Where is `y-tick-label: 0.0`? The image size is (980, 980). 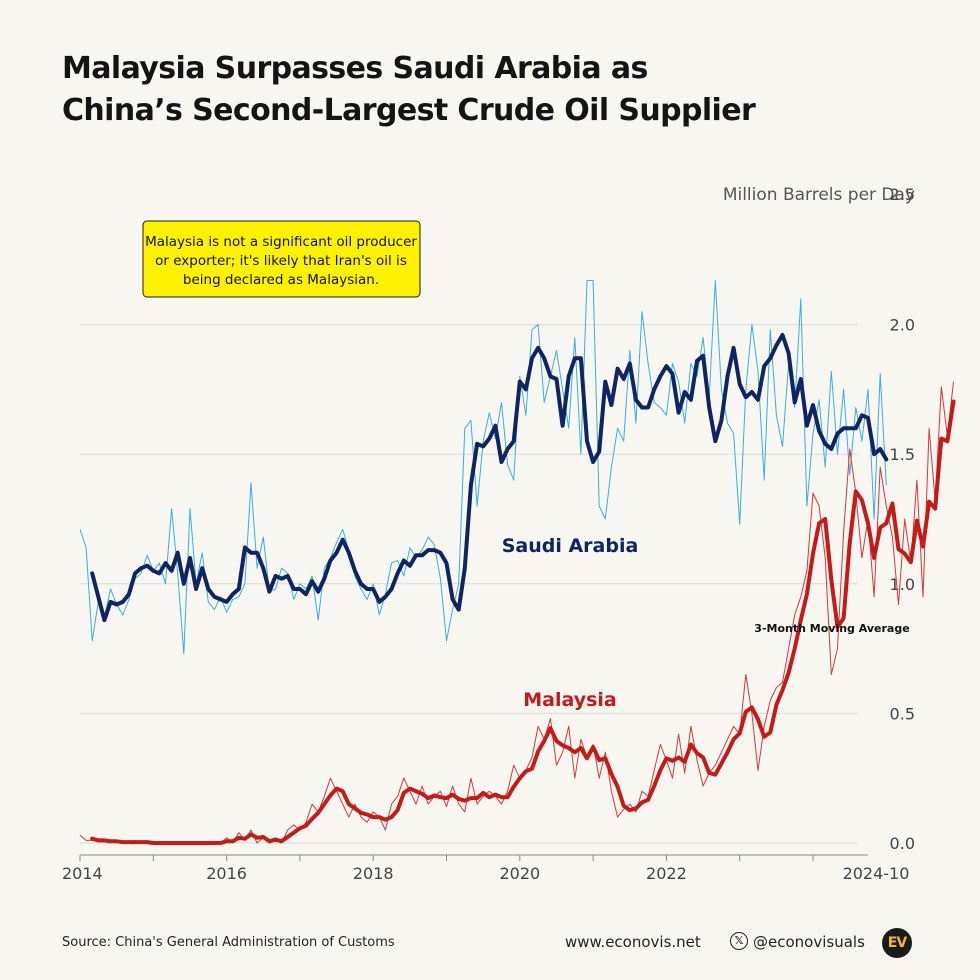 y-tick-label: 0.0 is located at coordinates (902, 843).